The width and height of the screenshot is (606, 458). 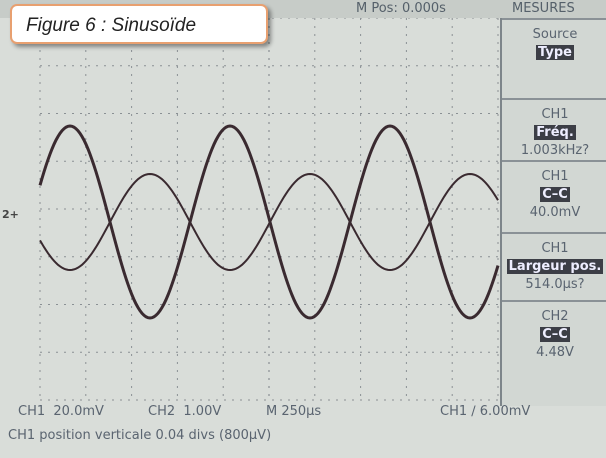 What do you see at coordinates (555, 284) in the screenshot?
I see `menu-value: 514.0µs?` at bounding box center [555, 284].